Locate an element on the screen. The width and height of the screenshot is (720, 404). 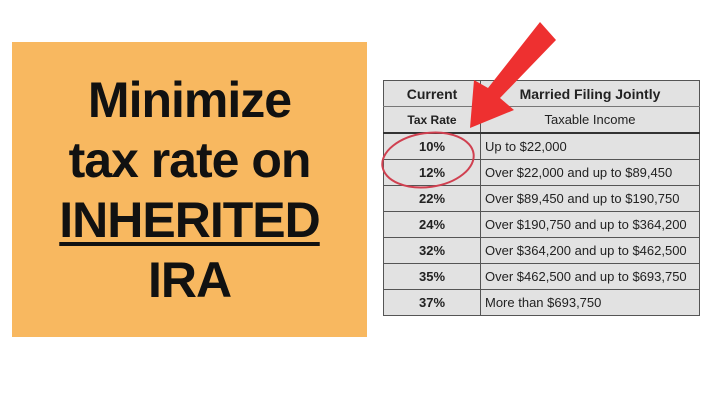
promo-line: Minimize is located at coordinates (189, 99).